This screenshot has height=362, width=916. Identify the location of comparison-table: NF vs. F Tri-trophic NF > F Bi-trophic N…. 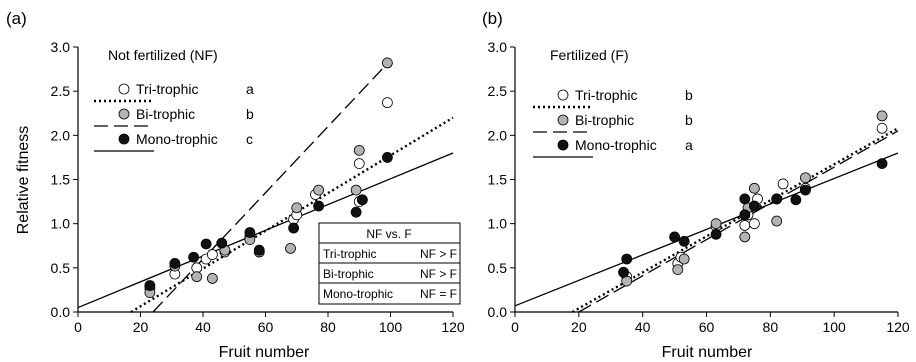
(389, 263).